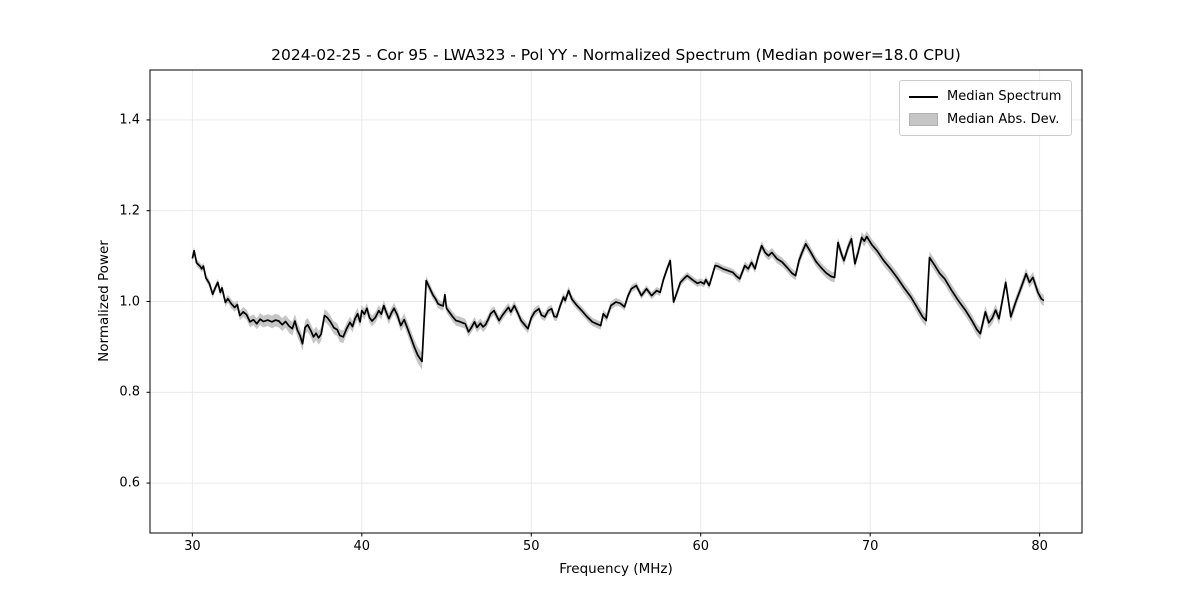 The image size is (1200, 600). Describe the element at coordinates (129, 301) in the screenshot. I see `y-tick-label: 1.0` at that location.